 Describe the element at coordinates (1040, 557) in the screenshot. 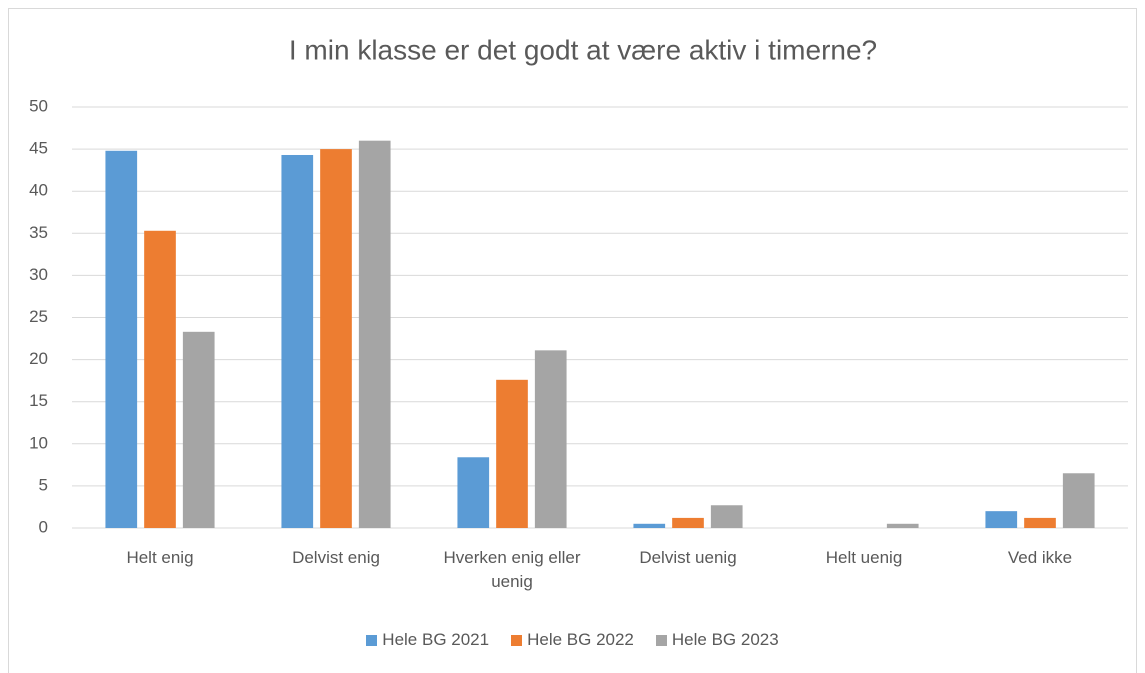

I see `x-tick-label: Ved ikke` at that location.